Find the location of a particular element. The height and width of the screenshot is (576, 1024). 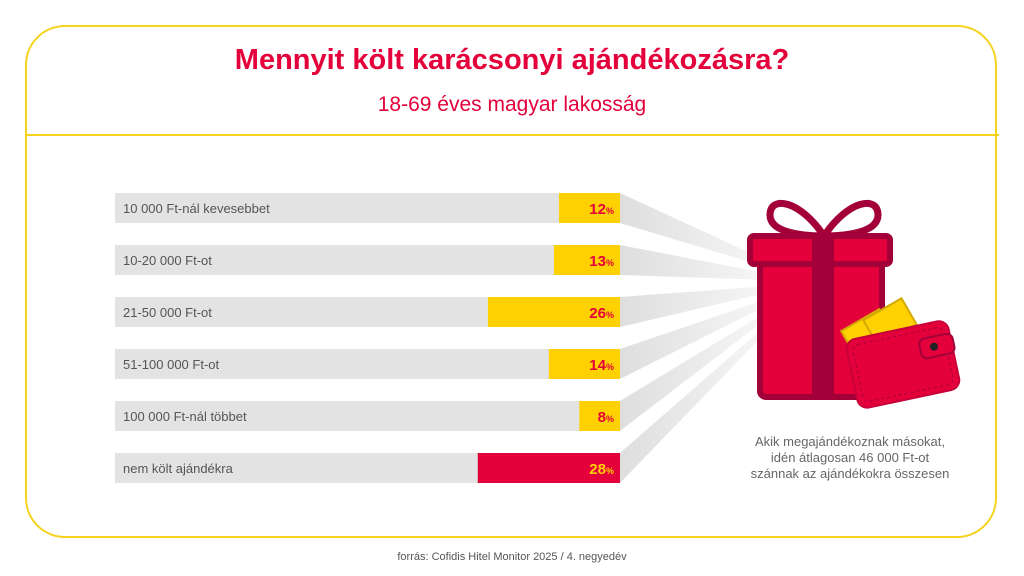

gift-illustration is located at coordinates (854, 304).